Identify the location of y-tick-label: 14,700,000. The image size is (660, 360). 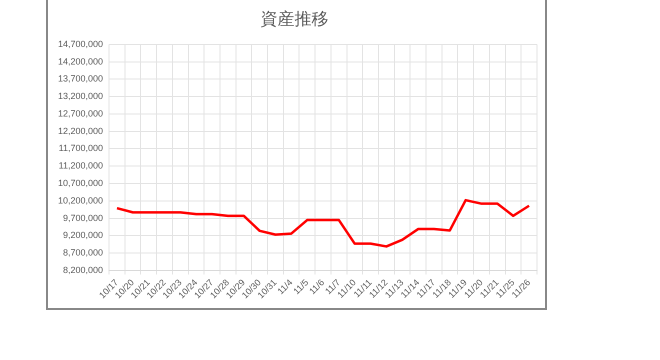
(81, 43).